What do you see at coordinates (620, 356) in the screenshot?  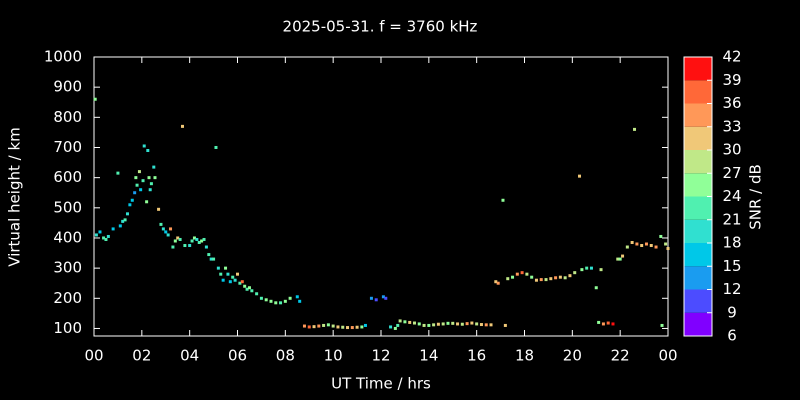 I see `x-tick-label: 22` at bounding box center [620, 356].